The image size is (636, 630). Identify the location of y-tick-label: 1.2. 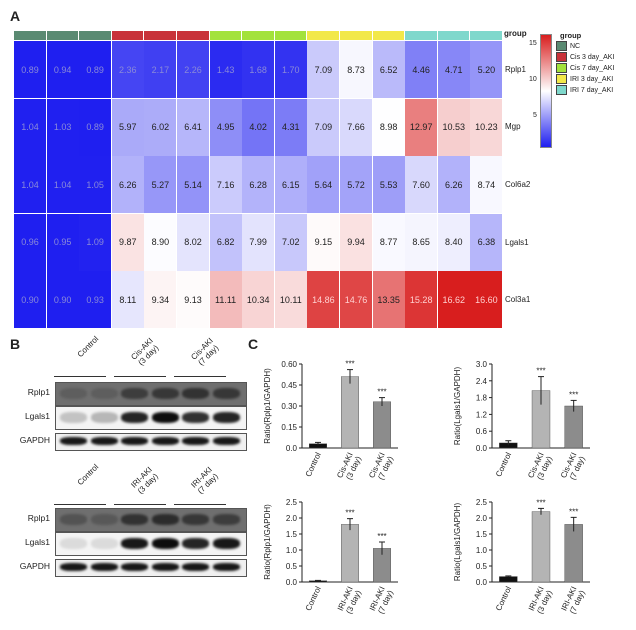
(482, 414).